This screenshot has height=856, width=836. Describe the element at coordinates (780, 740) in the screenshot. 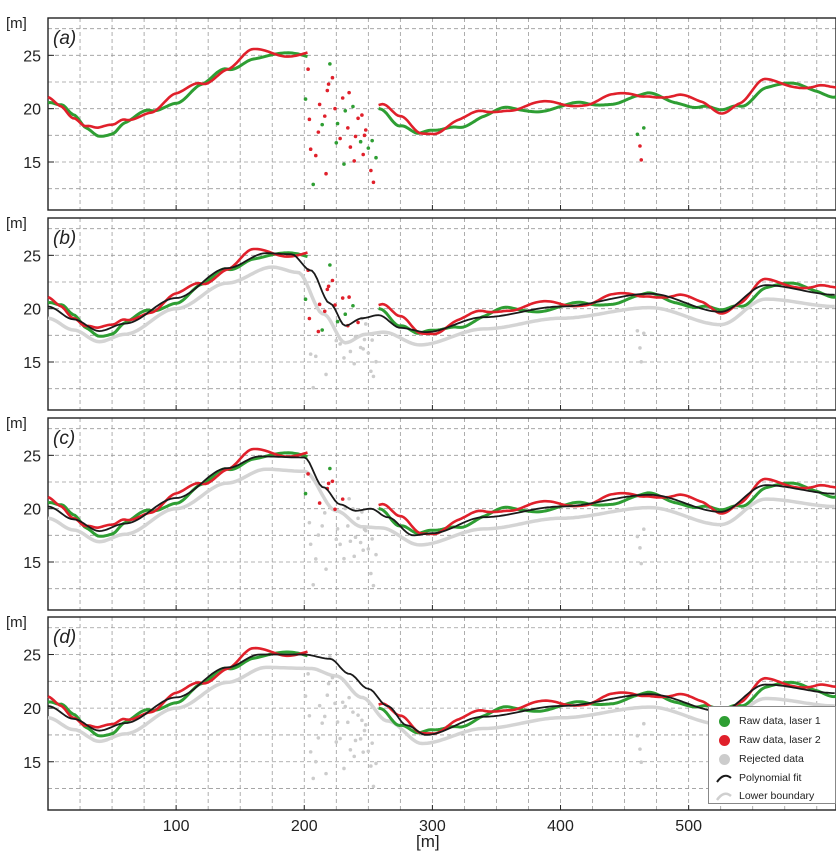

I see `legend-label-laser2: Raw data, laser 2` at that location.